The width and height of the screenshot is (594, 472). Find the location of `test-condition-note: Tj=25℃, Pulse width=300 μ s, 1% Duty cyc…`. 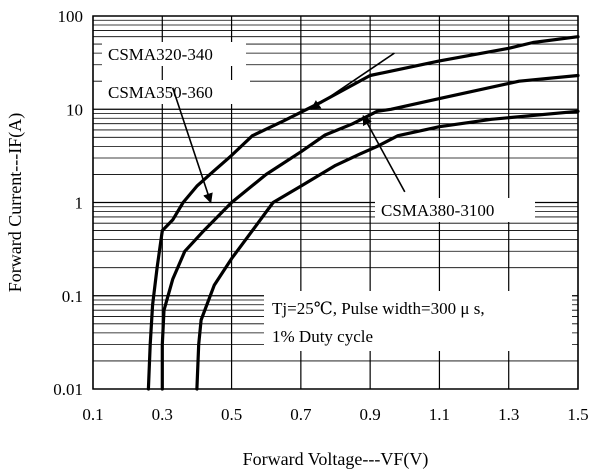

test-condition-note: Tj=25℃, Pulse width=300 μ s, 1% Duty cyc… is located at coordinates (418, 321).